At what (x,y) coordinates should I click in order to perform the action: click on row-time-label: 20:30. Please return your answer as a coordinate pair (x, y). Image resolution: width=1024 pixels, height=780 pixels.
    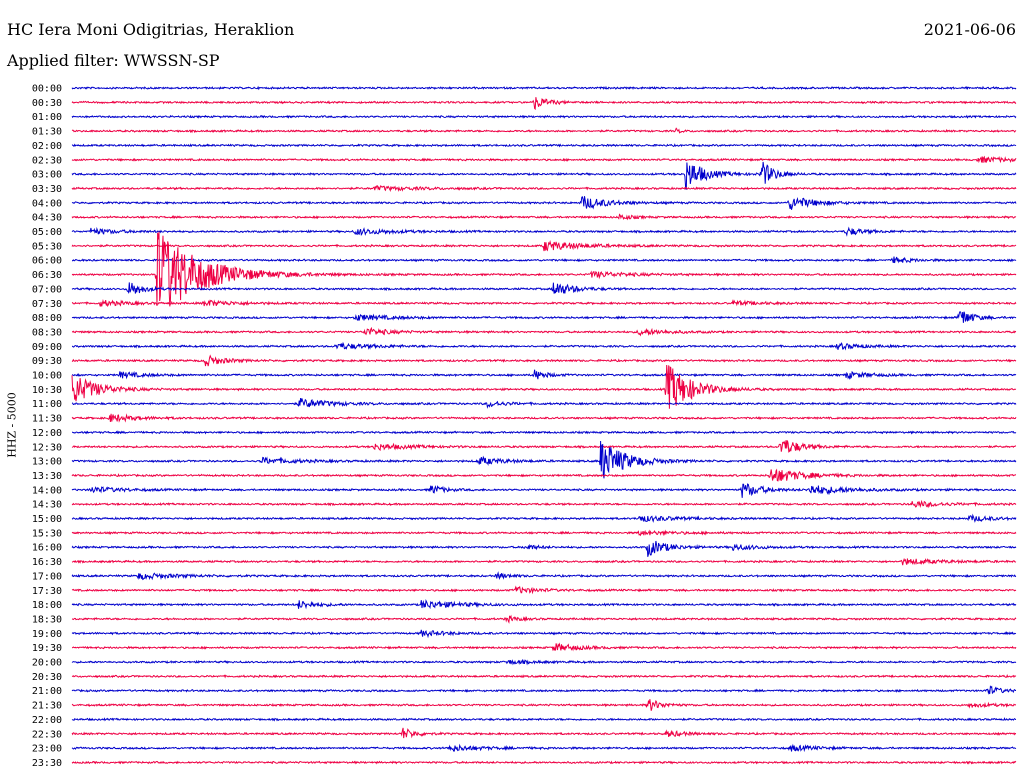
    Looking at the image, I should click on (47, 677).